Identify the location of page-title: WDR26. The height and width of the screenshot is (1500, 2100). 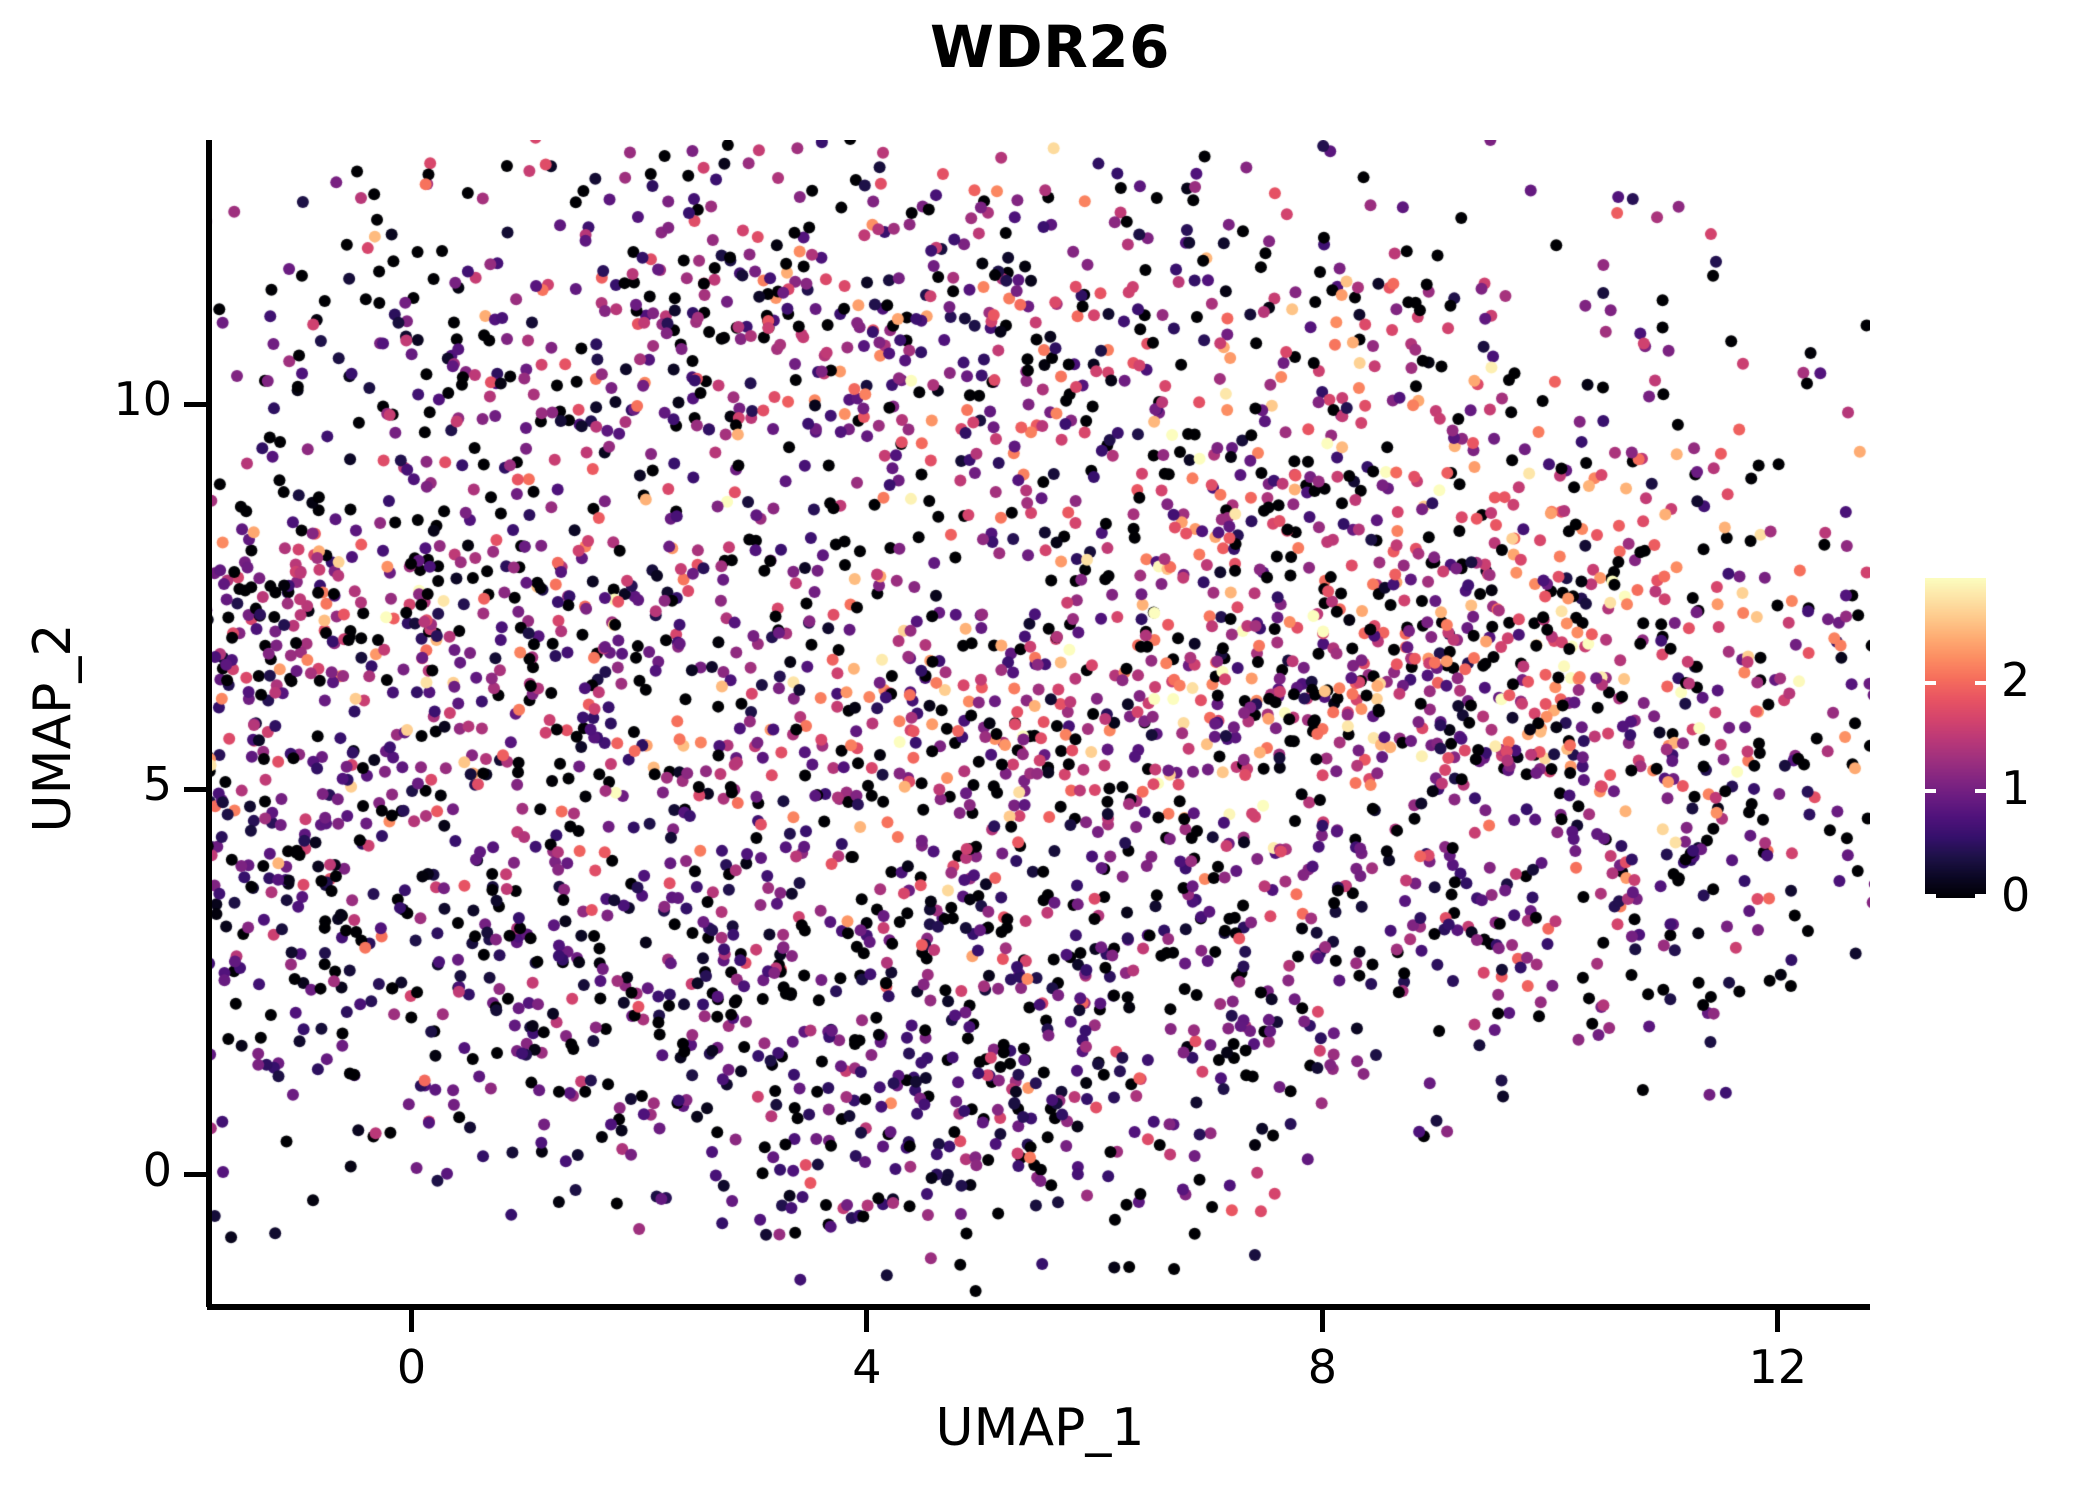
(1050, 47).